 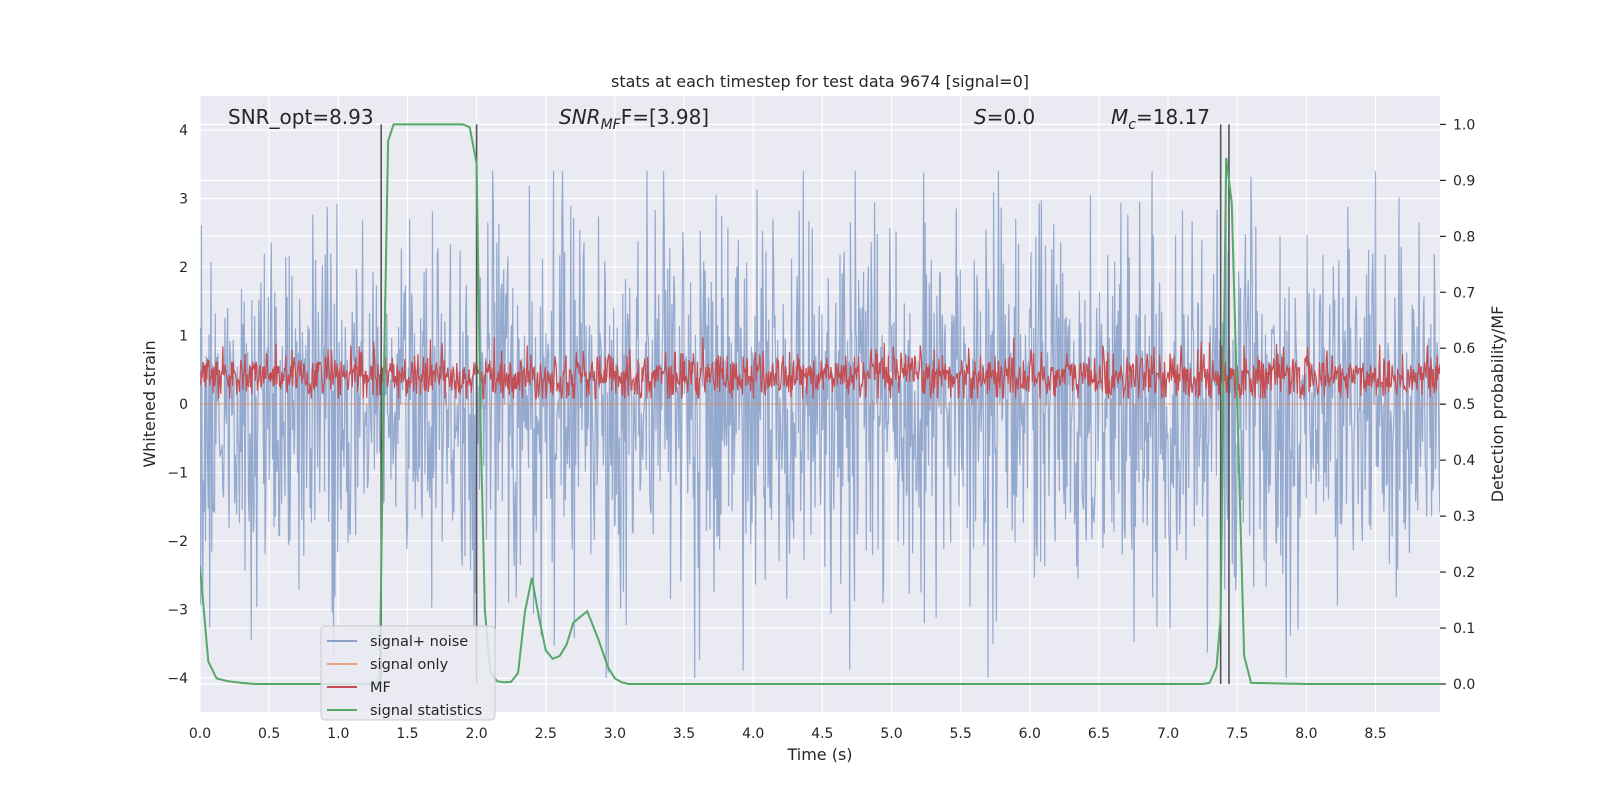 What do you see at coordinates (1464, 293) in the screenshot?
I see `right-y-tick-label: 0.7` at bounding box center [1464, 293].